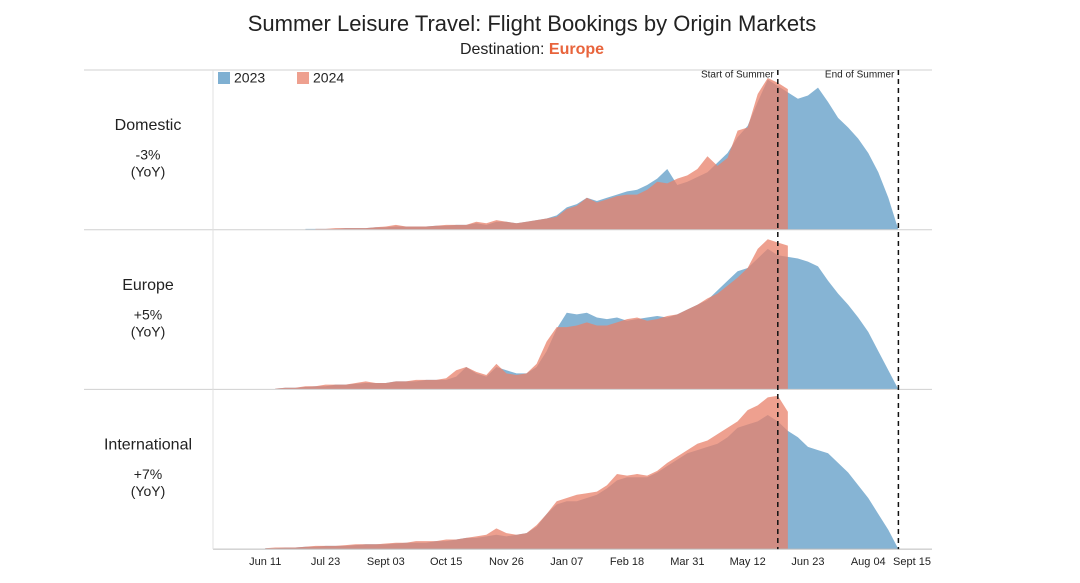  What do you see at coordinates (566, 562) in the screenshot?
I see `x-tick-label: Jan 07` at bounding box center [566, 562].